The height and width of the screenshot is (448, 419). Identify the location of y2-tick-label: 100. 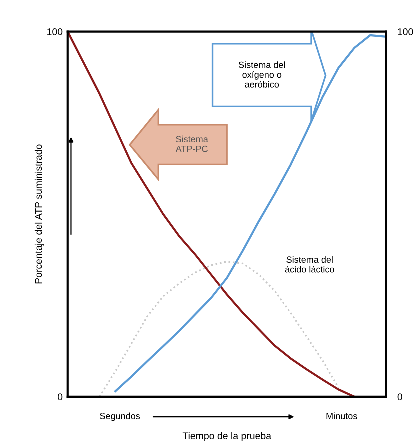
(406, 32).